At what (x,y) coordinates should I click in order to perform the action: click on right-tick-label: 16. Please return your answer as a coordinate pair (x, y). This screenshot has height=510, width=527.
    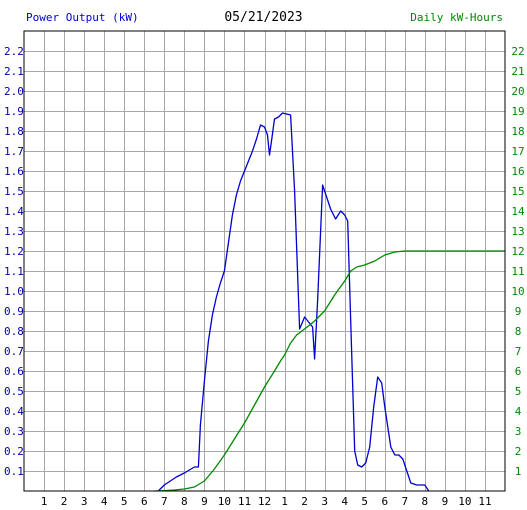
    Looking at the image, I should click on (517, 171).